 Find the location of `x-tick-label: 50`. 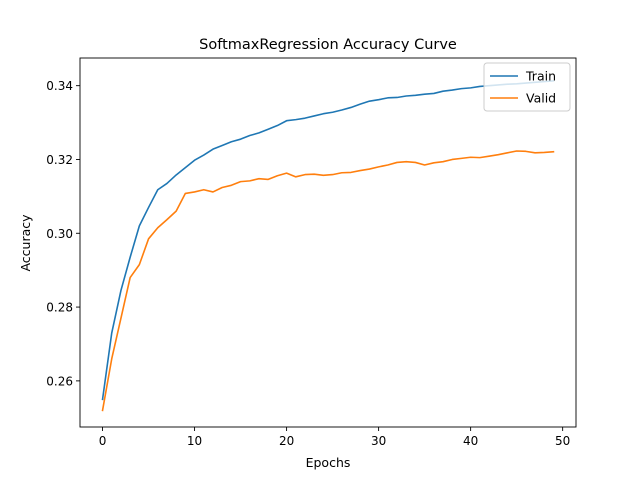

x-tick-label: 50 is located at coordinates (562, 441).